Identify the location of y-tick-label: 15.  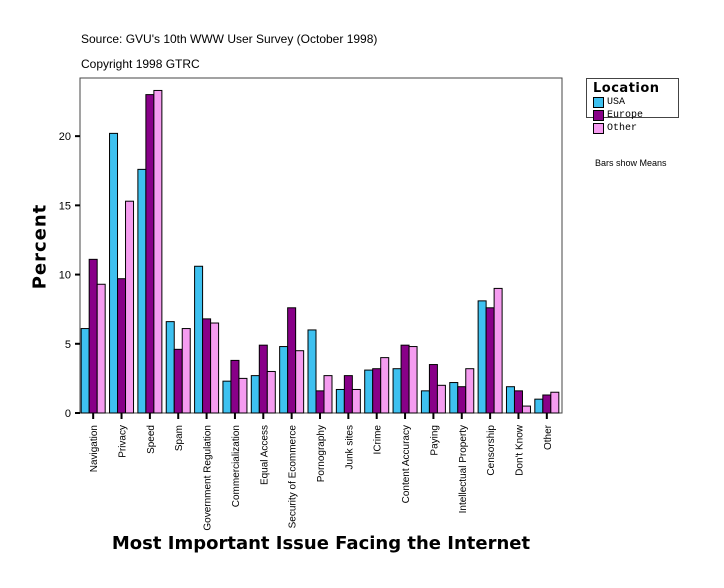
(65, 206).